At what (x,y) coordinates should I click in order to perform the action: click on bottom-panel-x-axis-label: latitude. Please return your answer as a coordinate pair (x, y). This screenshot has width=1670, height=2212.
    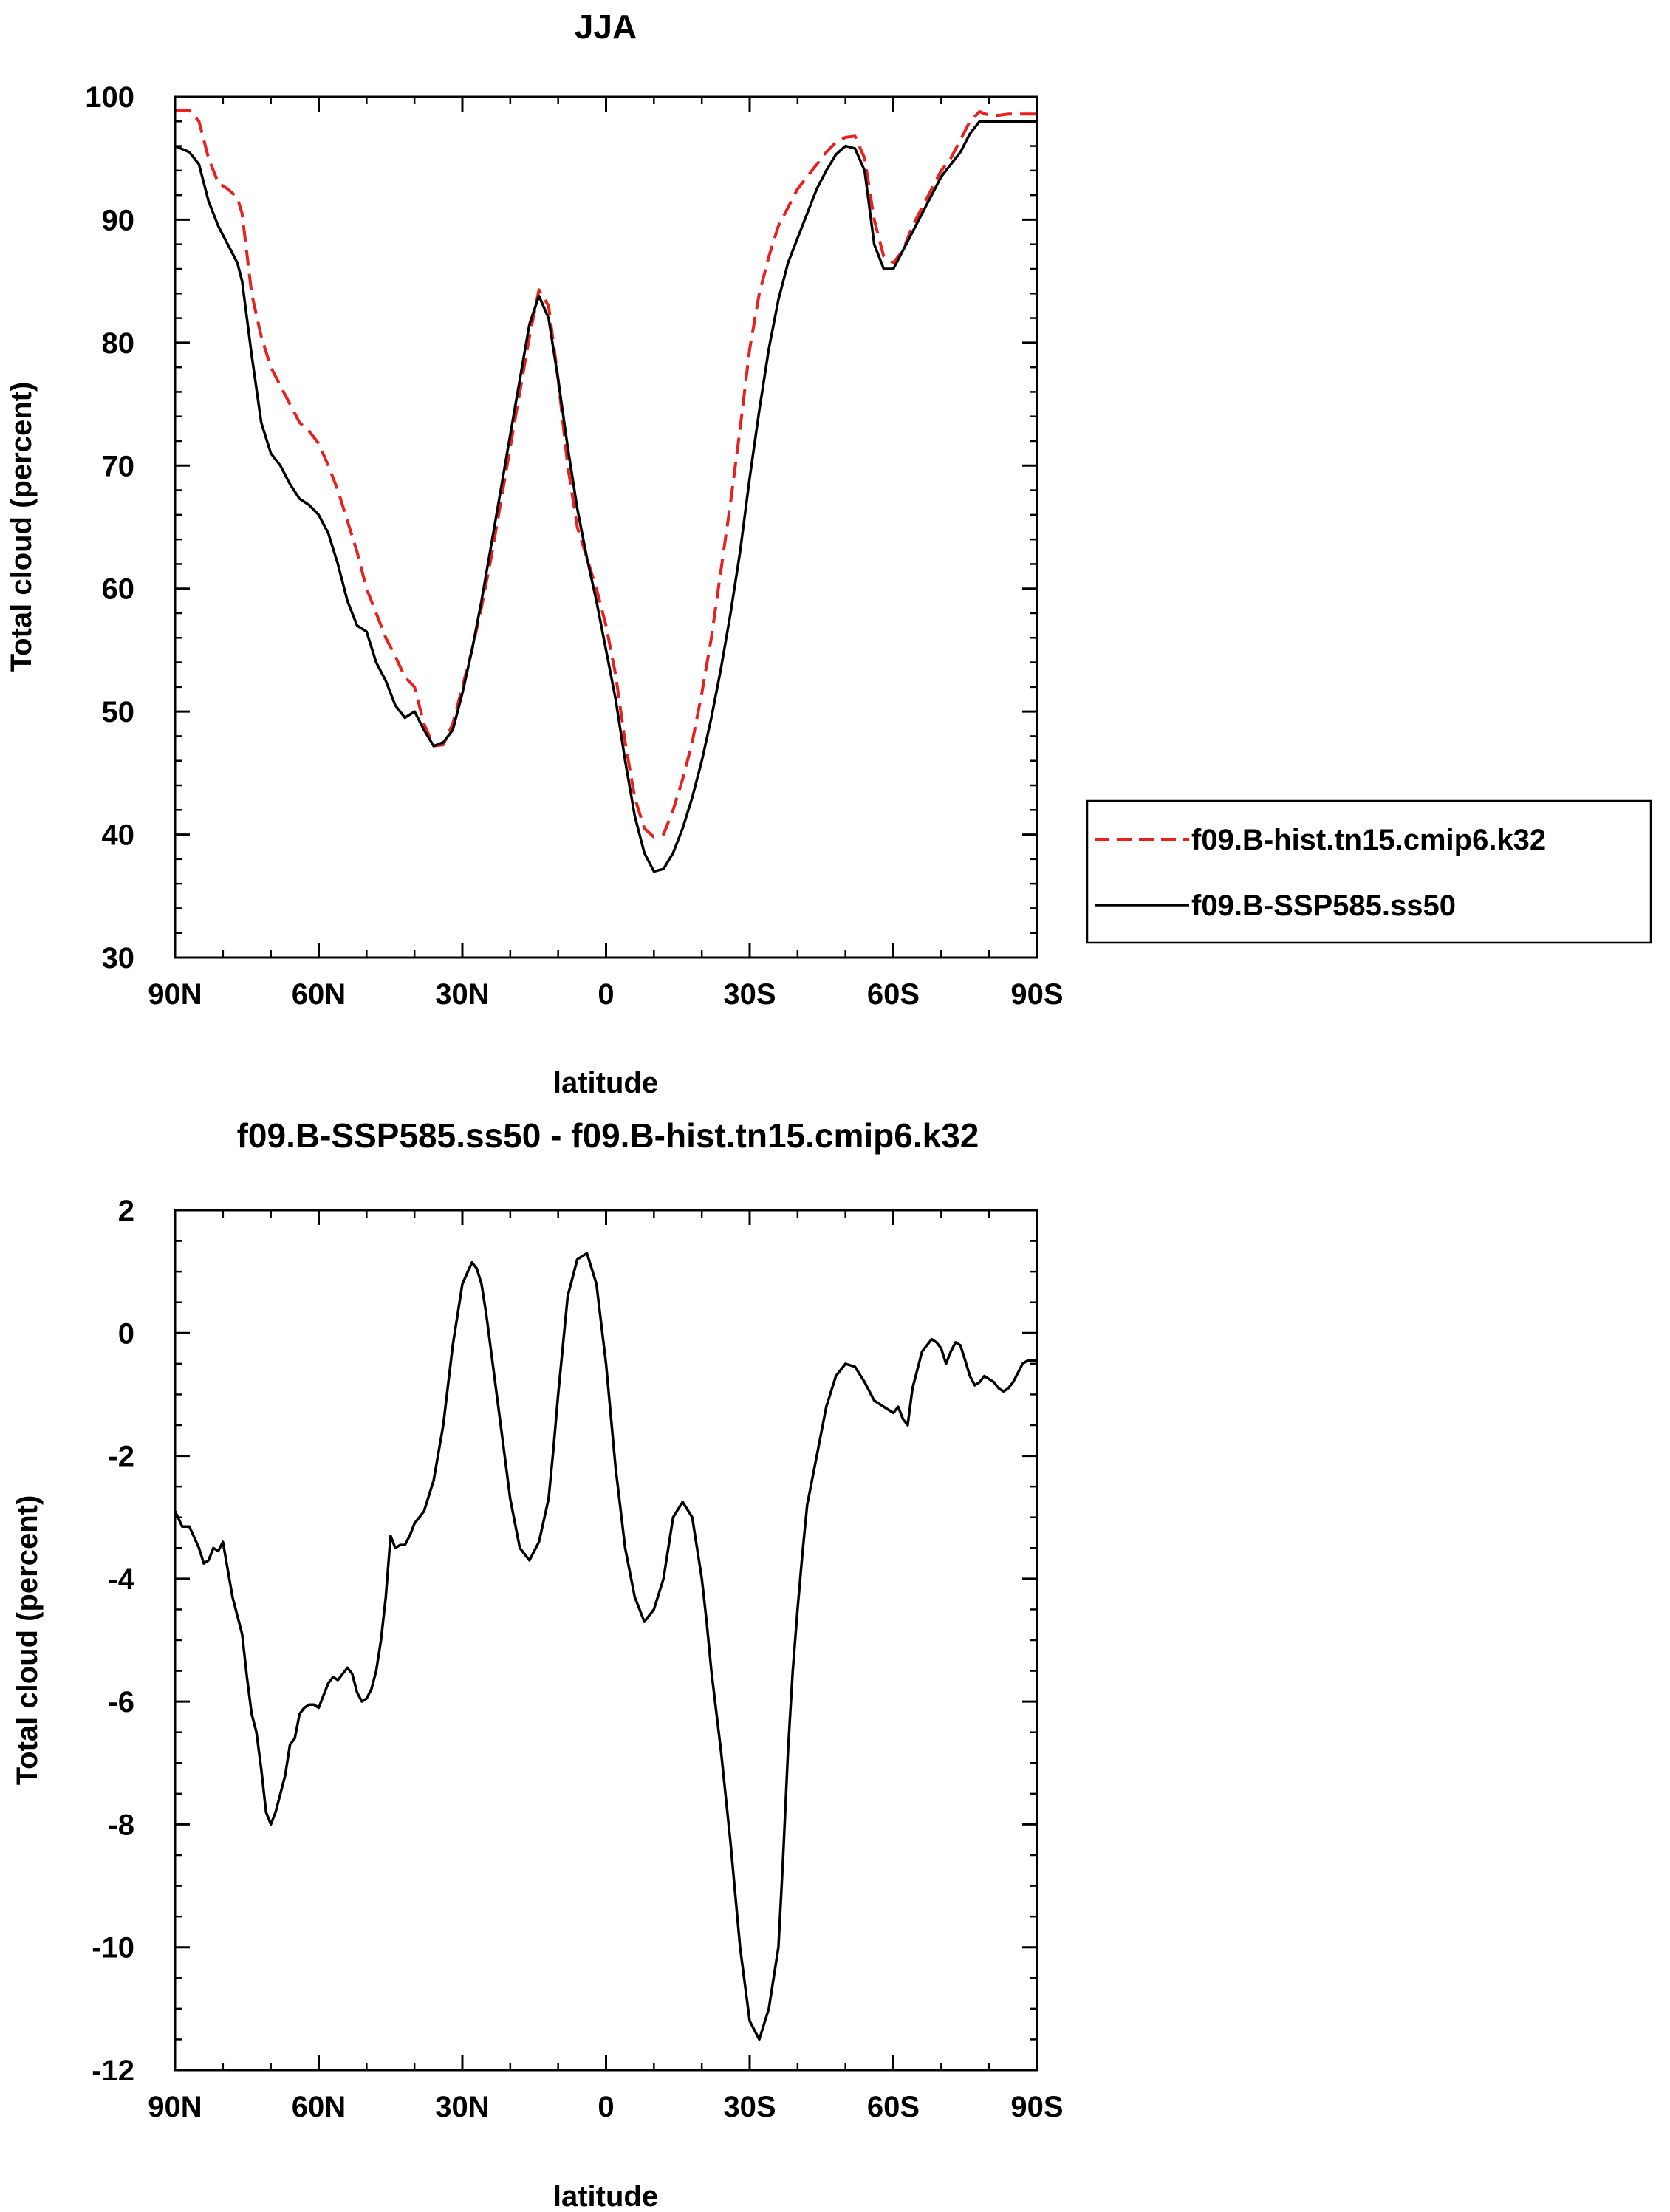
    Looking at the image, I should click on (605, 2196).